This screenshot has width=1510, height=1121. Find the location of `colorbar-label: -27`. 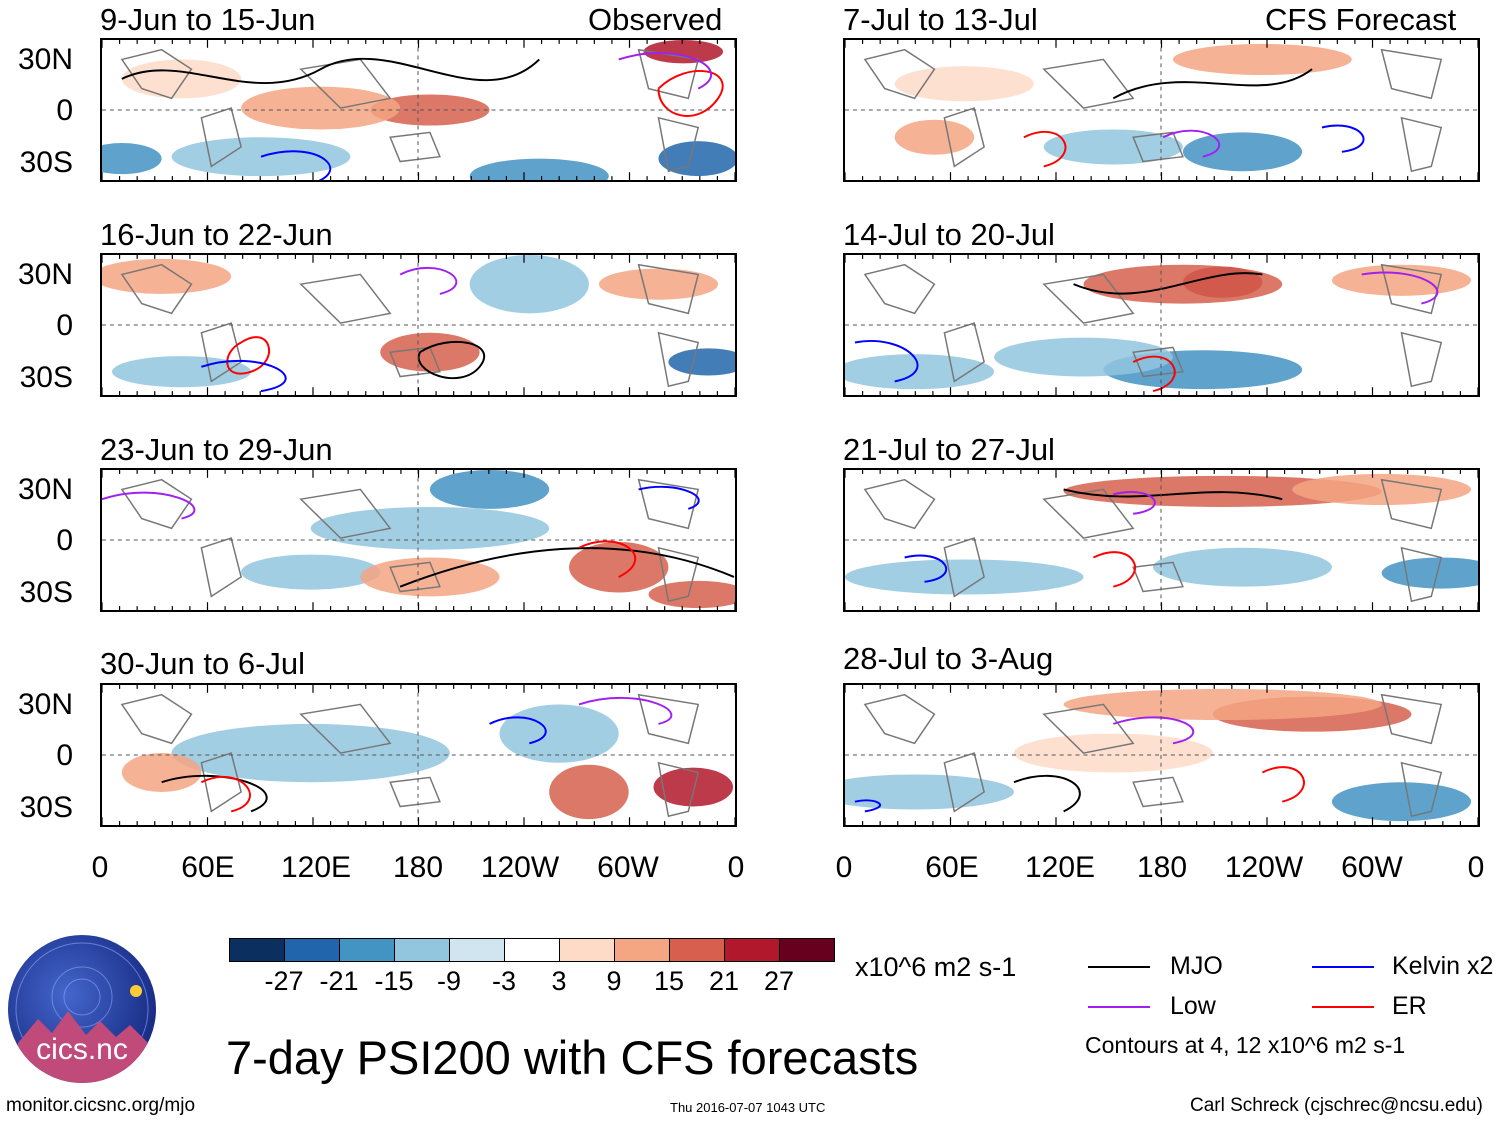

colorbar-label: -27 is located at coordinates (284, 981).